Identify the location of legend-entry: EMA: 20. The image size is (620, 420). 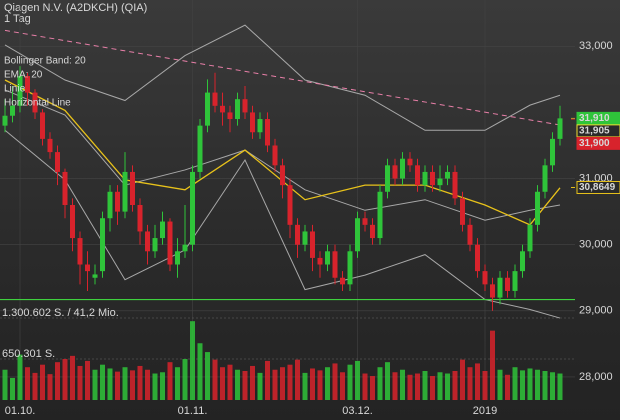
(23, 75).